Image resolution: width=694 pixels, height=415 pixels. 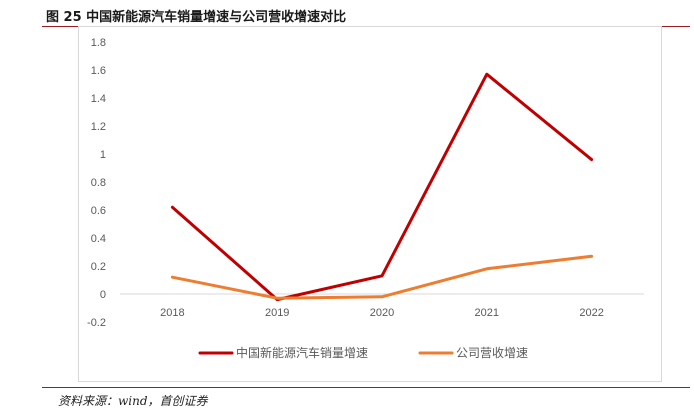 I want to click on y-tick-label: -0.2, so click(x=96, y=323).